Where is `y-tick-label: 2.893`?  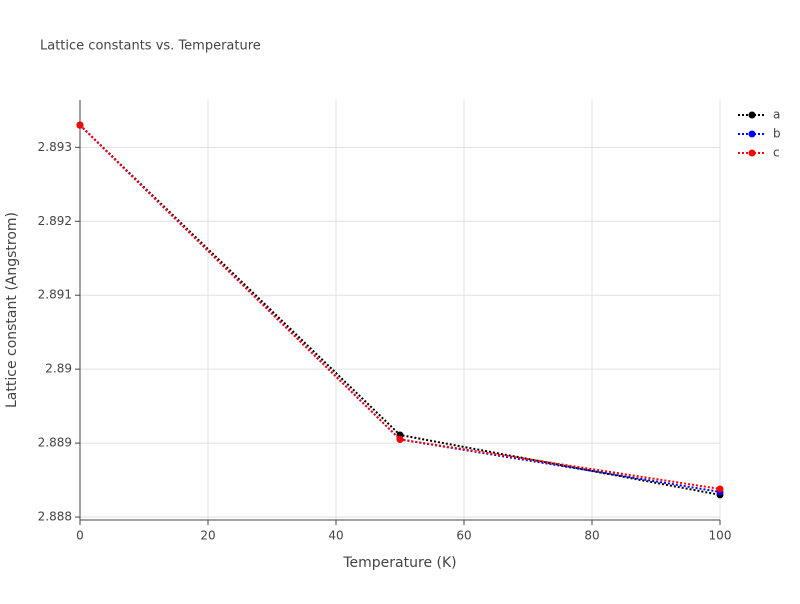 y-tick-label: 2.893 is located at coordinates (55, 147).